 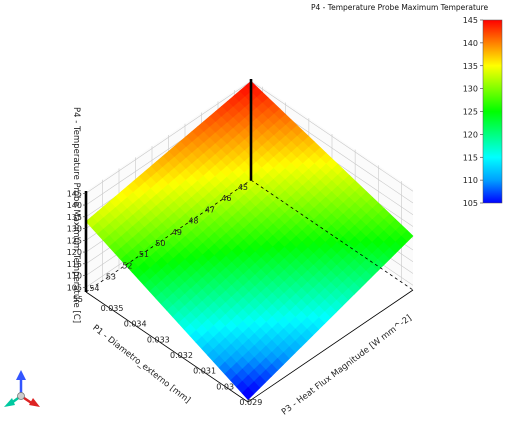 I want to click on z-axis-ticks: 105 110 115 120 125 130 135 140 145, so click(x=76, y=240).